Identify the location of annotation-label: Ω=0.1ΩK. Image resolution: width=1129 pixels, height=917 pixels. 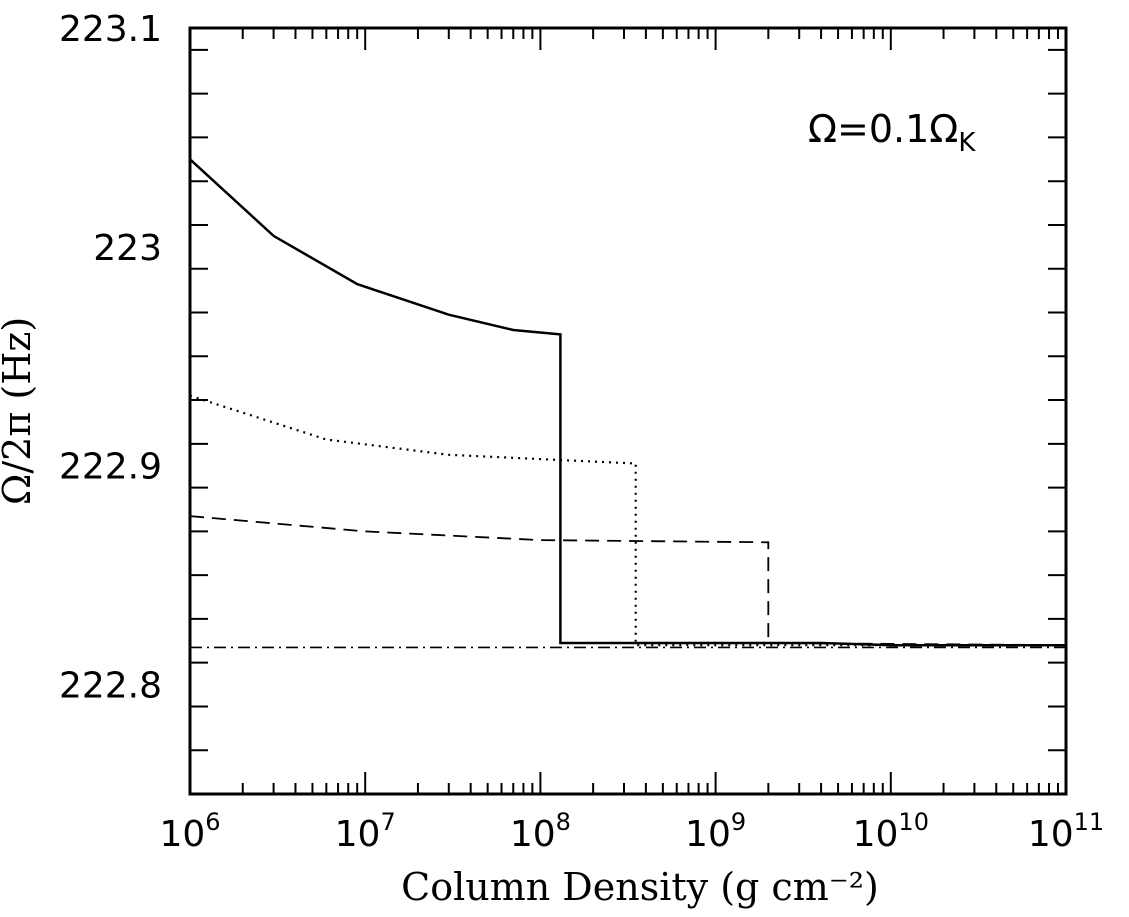
(892, 132).